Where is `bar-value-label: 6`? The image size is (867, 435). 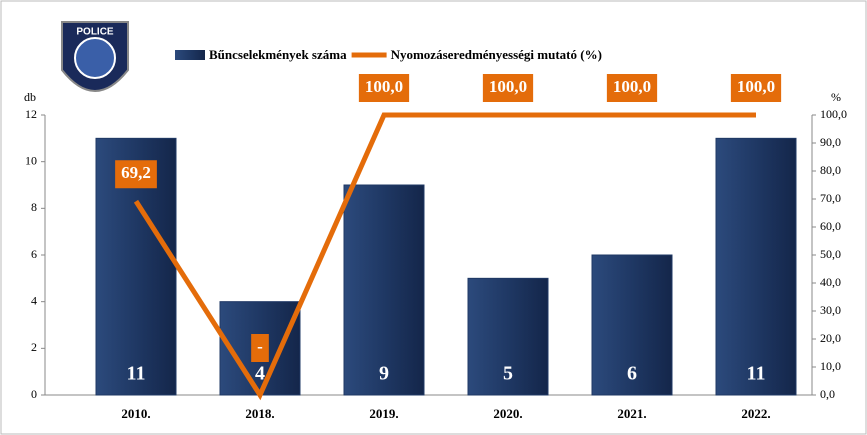
bar-value-label: 6 is located at coordinates (632, 374).